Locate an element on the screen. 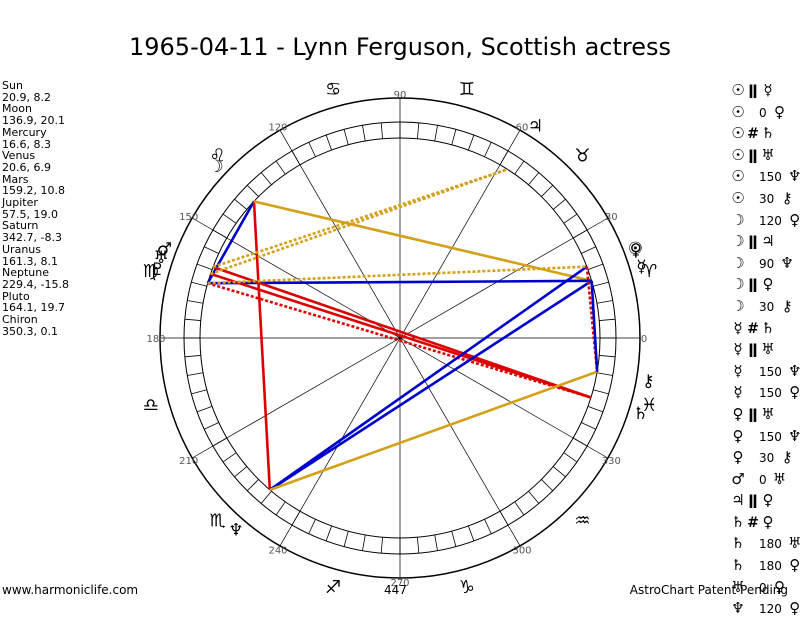 Image resolution: width=800 pixels, height=621 pixels. degree-label: 30 is located at coordinates (611, 217).